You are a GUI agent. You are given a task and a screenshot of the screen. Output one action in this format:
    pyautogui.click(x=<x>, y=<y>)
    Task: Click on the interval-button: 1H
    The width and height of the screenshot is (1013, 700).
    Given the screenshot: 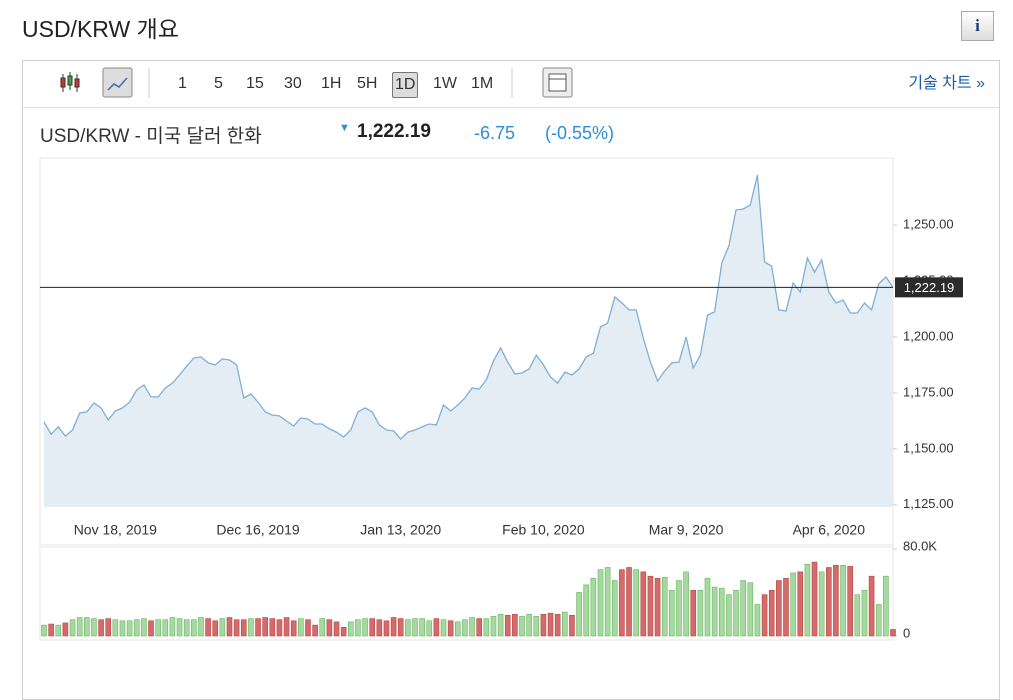 What is the action you would take?
    pyautogui.click(x=331, y=83)
    